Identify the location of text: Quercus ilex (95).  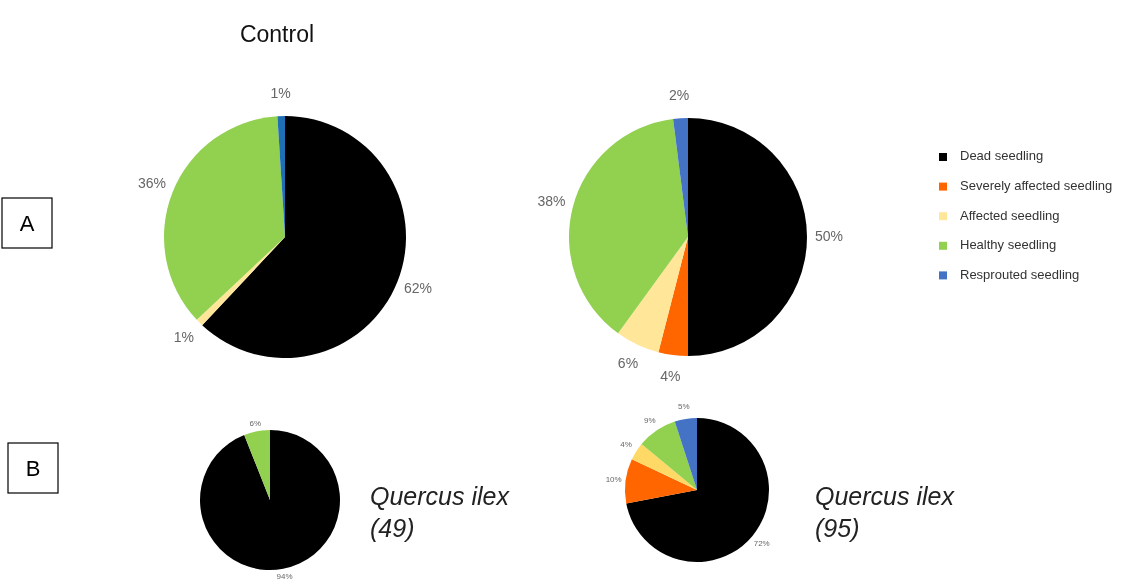
(885, 512).